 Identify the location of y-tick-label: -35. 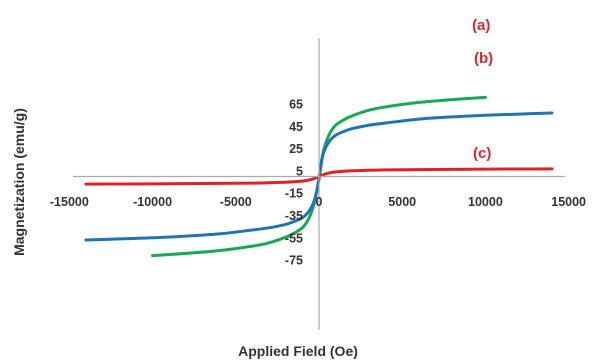
(294, 216).